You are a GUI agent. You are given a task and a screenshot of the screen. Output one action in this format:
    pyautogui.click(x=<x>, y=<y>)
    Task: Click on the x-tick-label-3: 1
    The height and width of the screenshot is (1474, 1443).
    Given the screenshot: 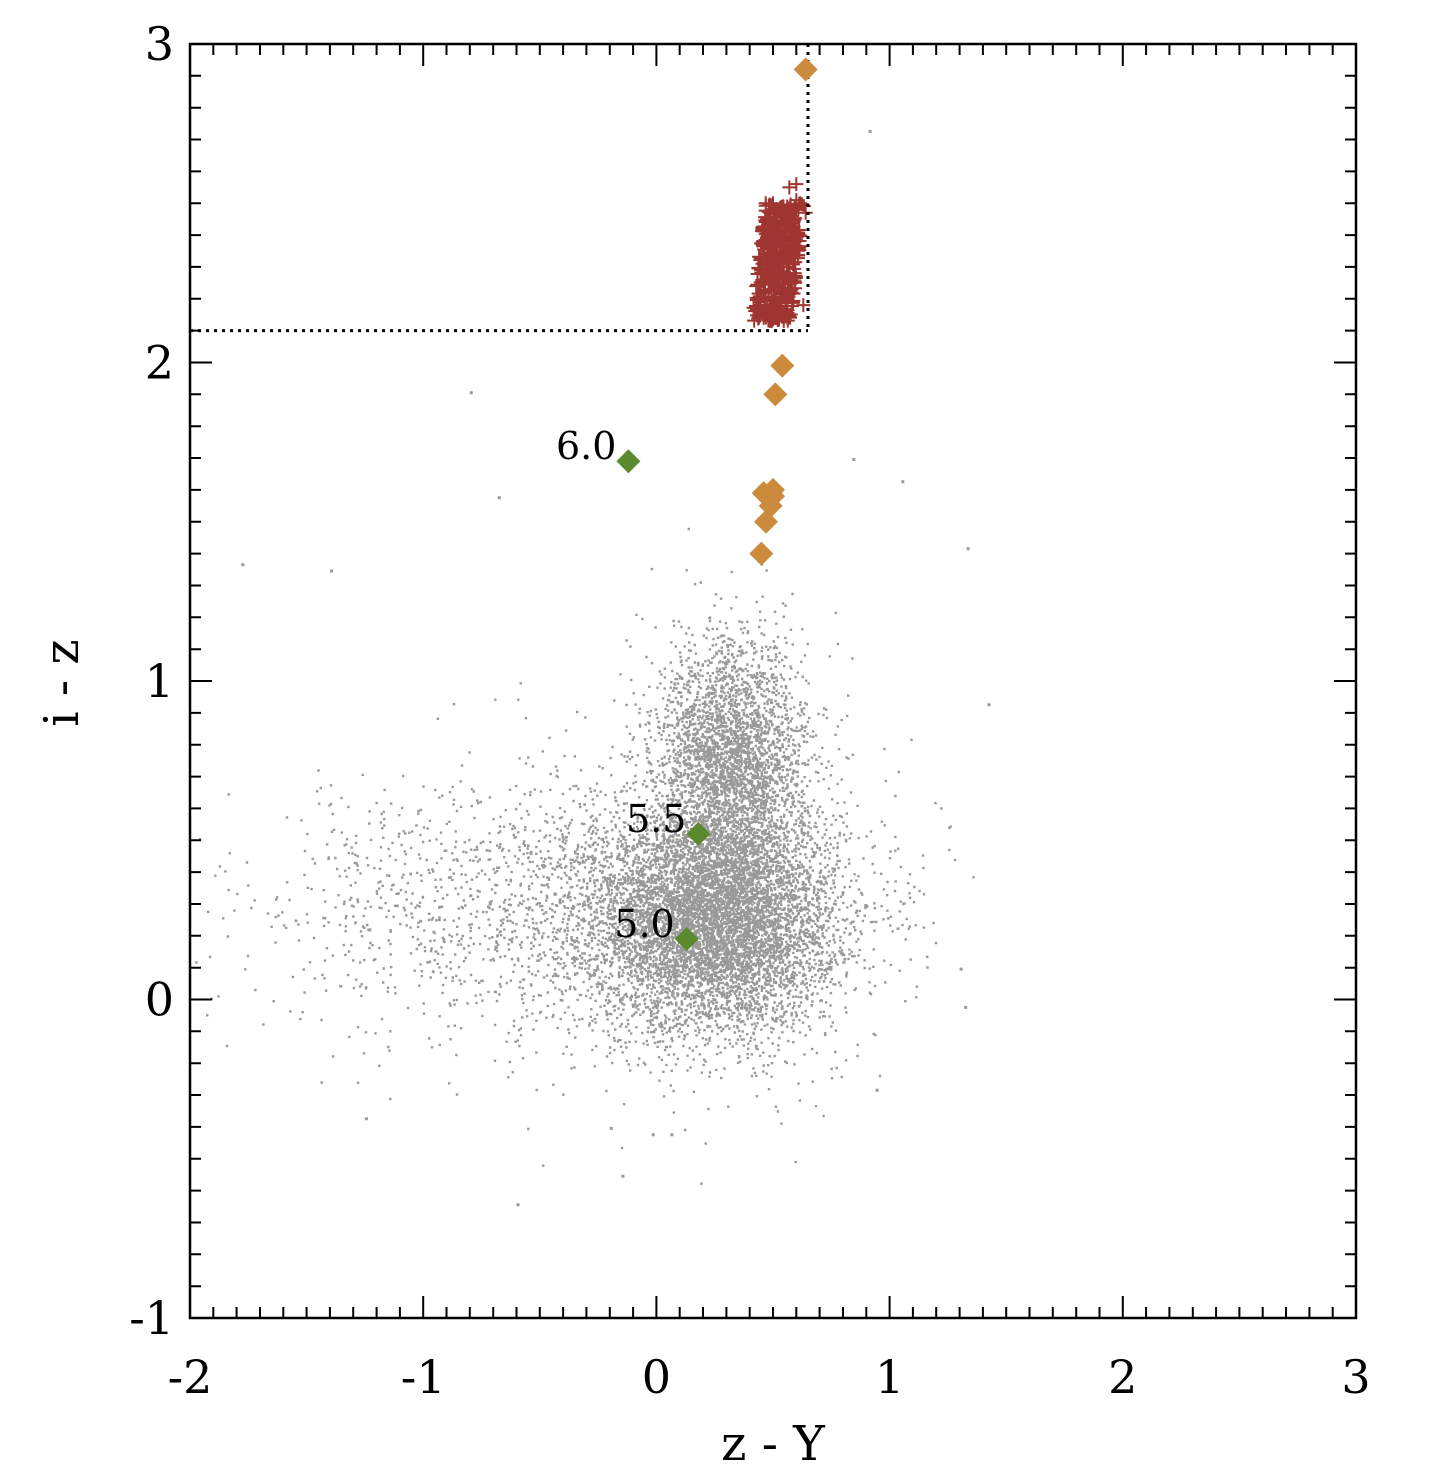 What is the action you would take?
    pyautogui.click(x=889, y=1377)
    